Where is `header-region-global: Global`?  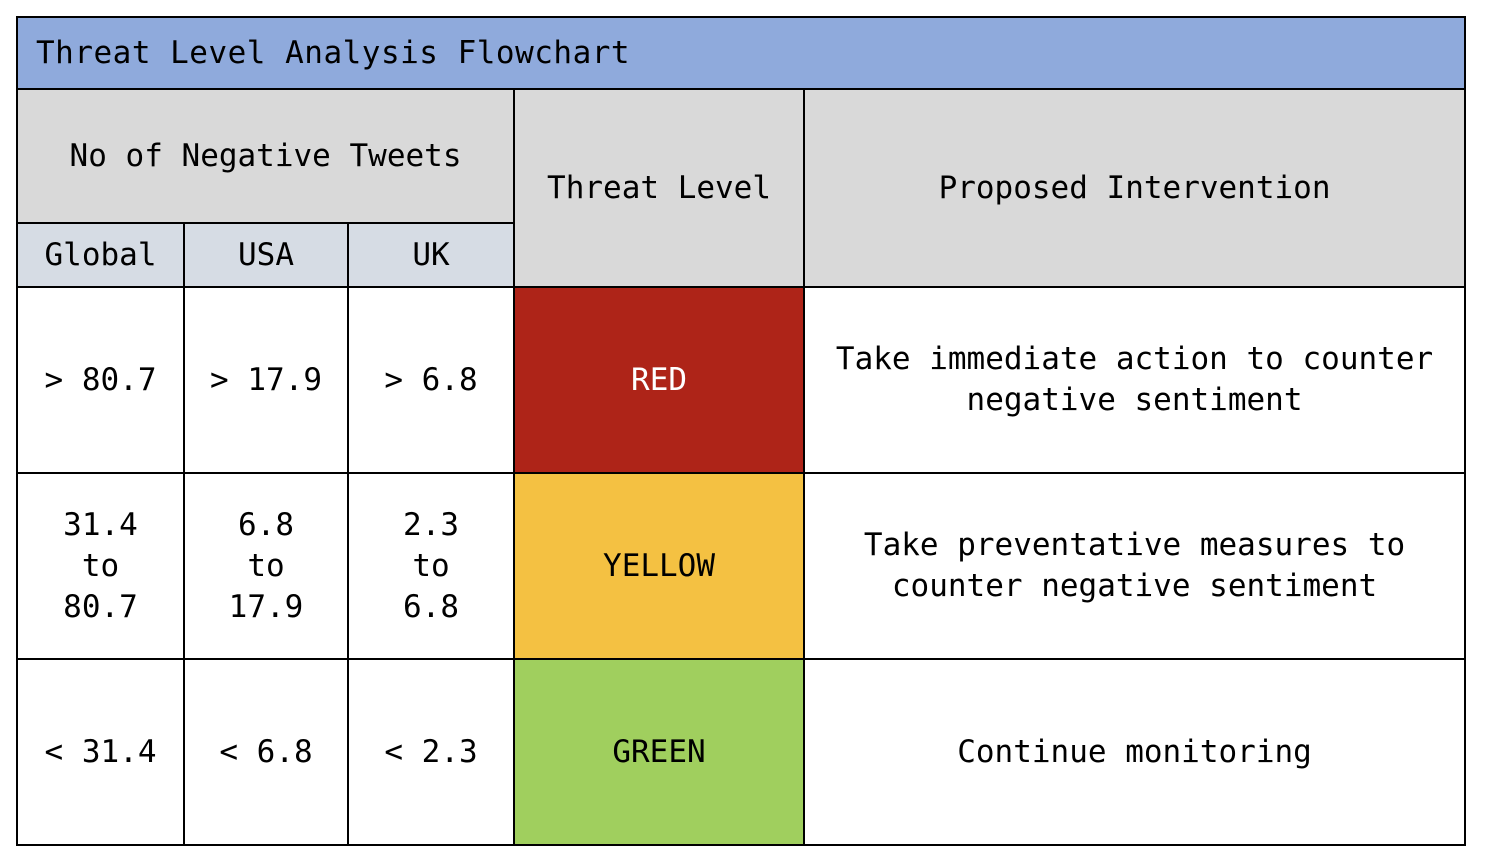 header-region-global: Global is located at coordinates (101, 255).